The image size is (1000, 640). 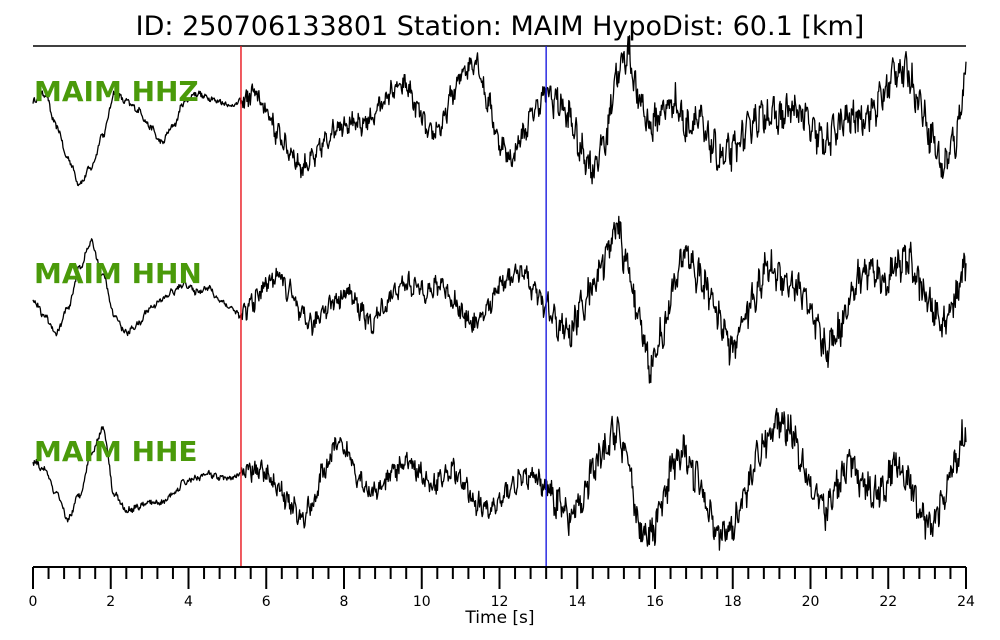 I want to click on trace-label-group: MAIM HHZ MAIM HHN MAIM HHE, so click(x=118, y=271).